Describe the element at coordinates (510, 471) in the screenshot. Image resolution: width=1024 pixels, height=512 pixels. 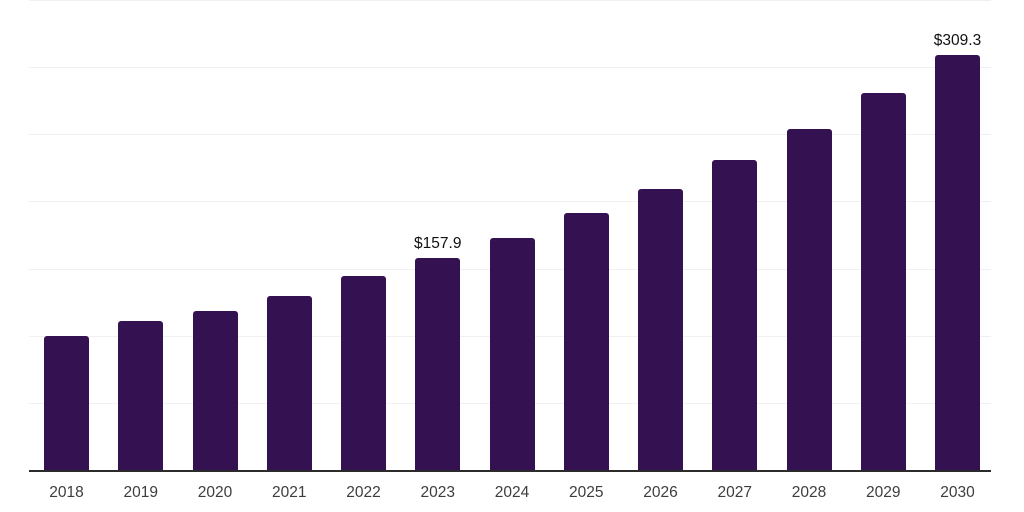
I see `x-axis-line` at that location.